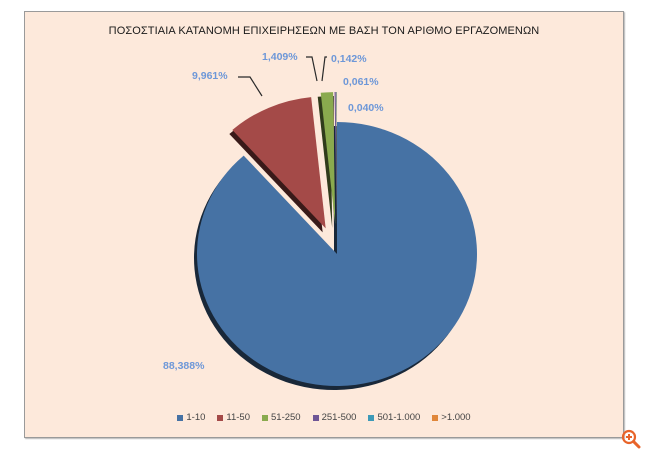  I want to click on leader-lines, so click(282, 76).